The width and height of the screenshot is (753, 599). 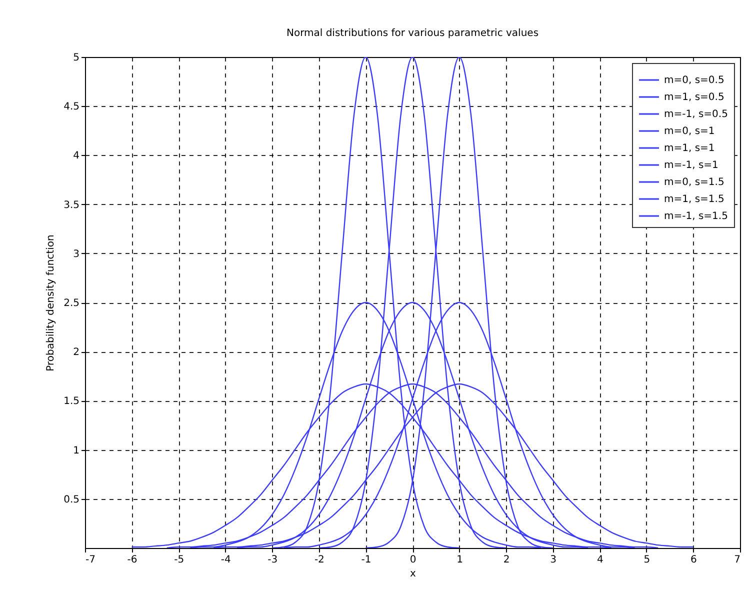 I want to click on x-tick-label: -6, so click(x=132, y=560).